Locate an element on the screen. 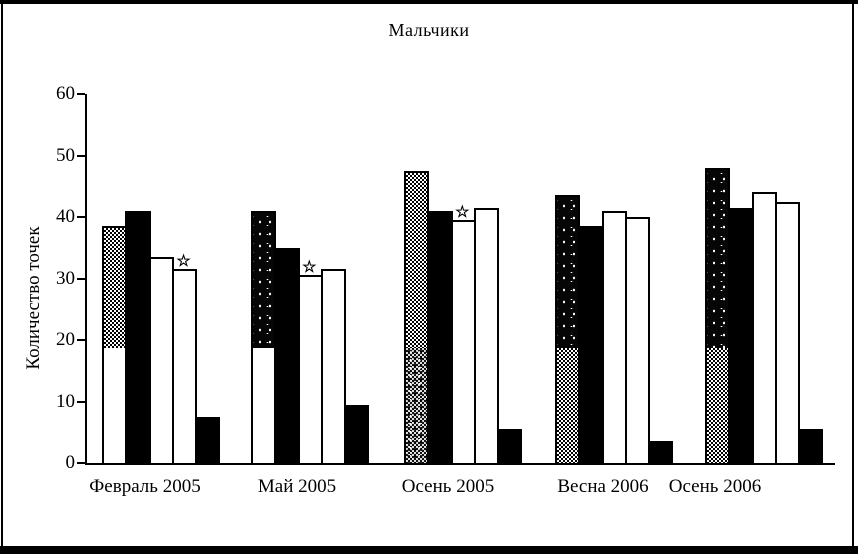 The image size is (858, 554). y-tick-label: 30 is located at coordinates (65, 278).